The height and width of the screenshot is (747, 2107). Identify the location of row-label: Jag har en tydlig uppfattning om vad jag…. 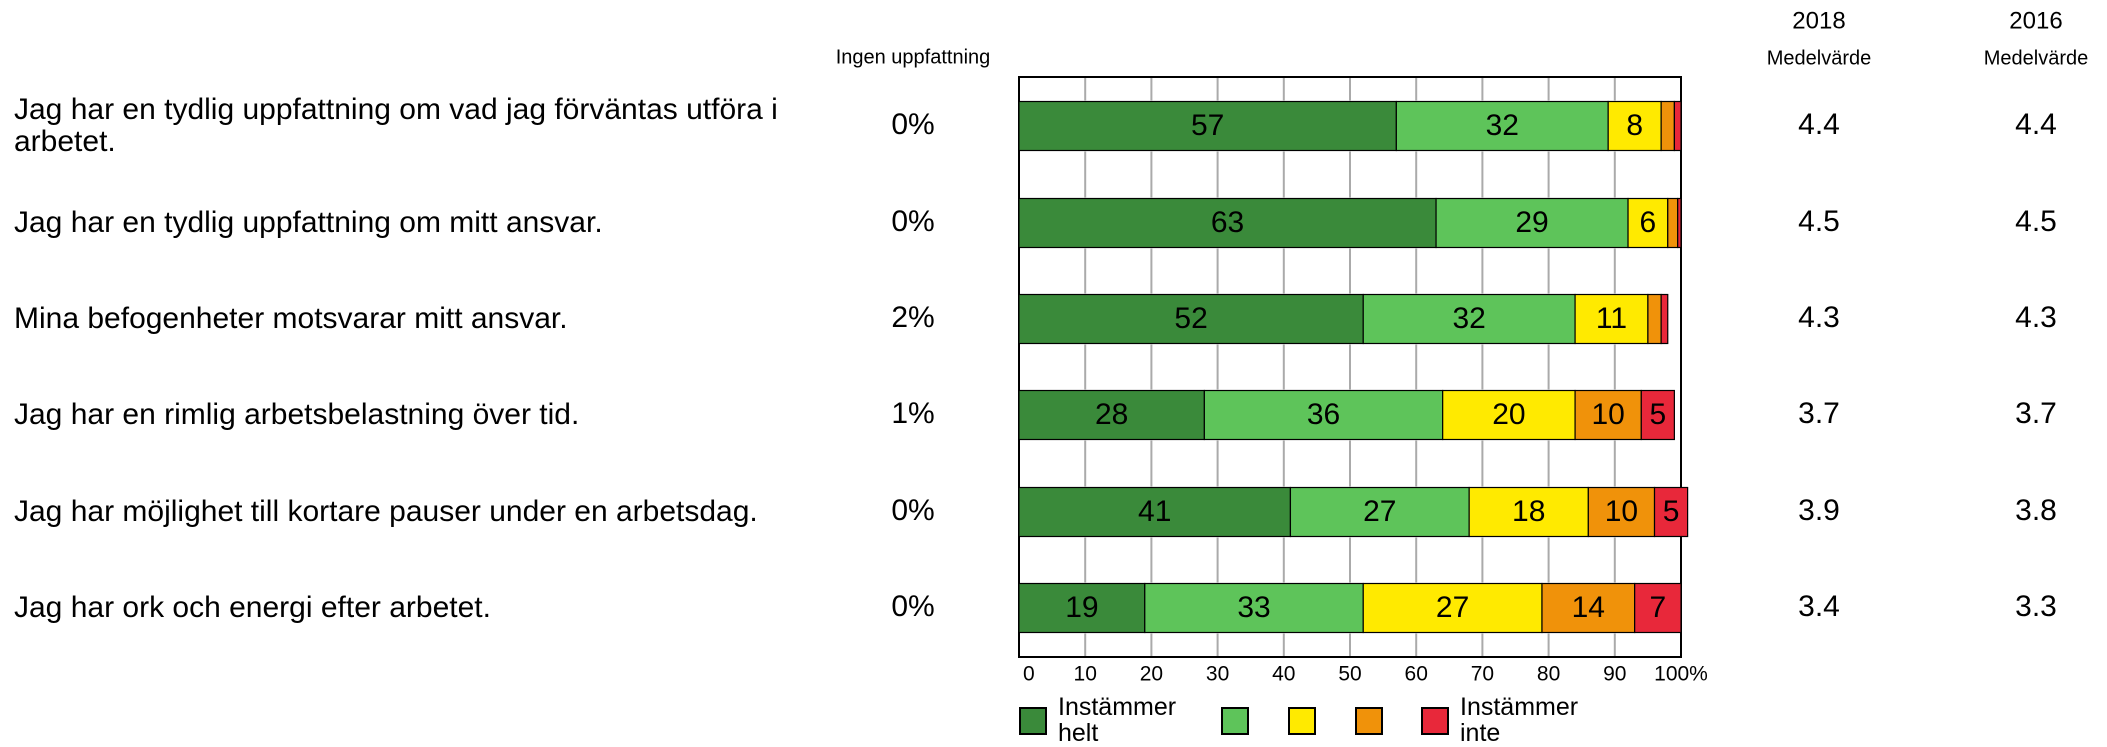
(396, 125).